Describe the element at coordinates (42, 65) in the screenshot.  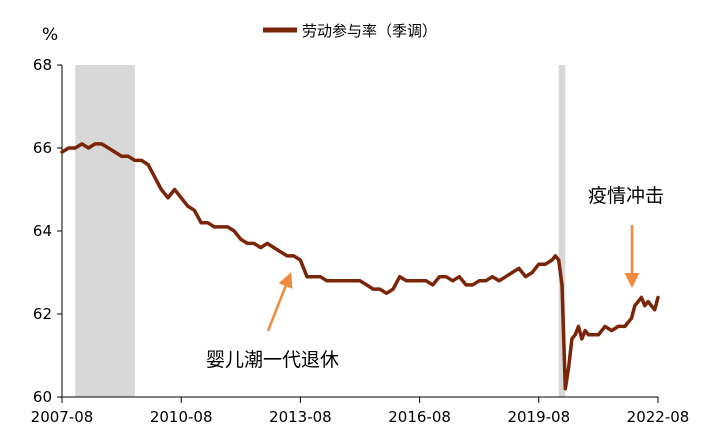
I see `y-tick-label: 68` at that location.